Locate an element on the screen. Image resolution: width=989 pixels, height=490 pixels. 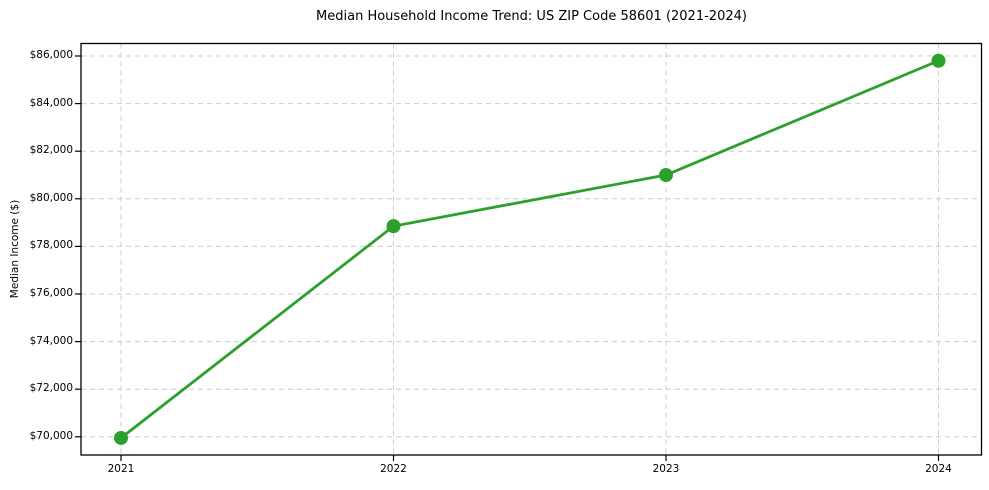
x-tick-label: 2024 is located at coordinates (938, 469).